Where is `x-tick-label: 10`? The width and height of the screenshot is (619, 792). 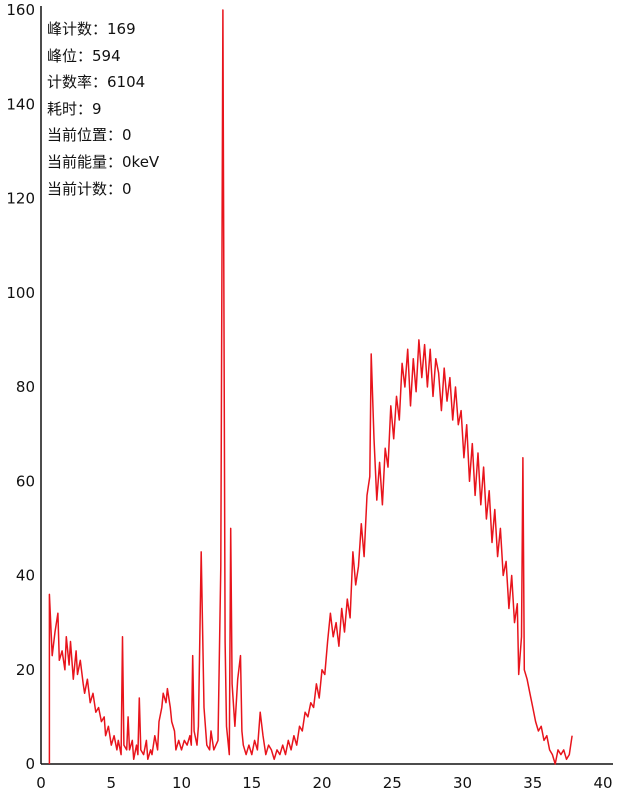
x-tick-label: 10 is located at coordinates (181, 783).